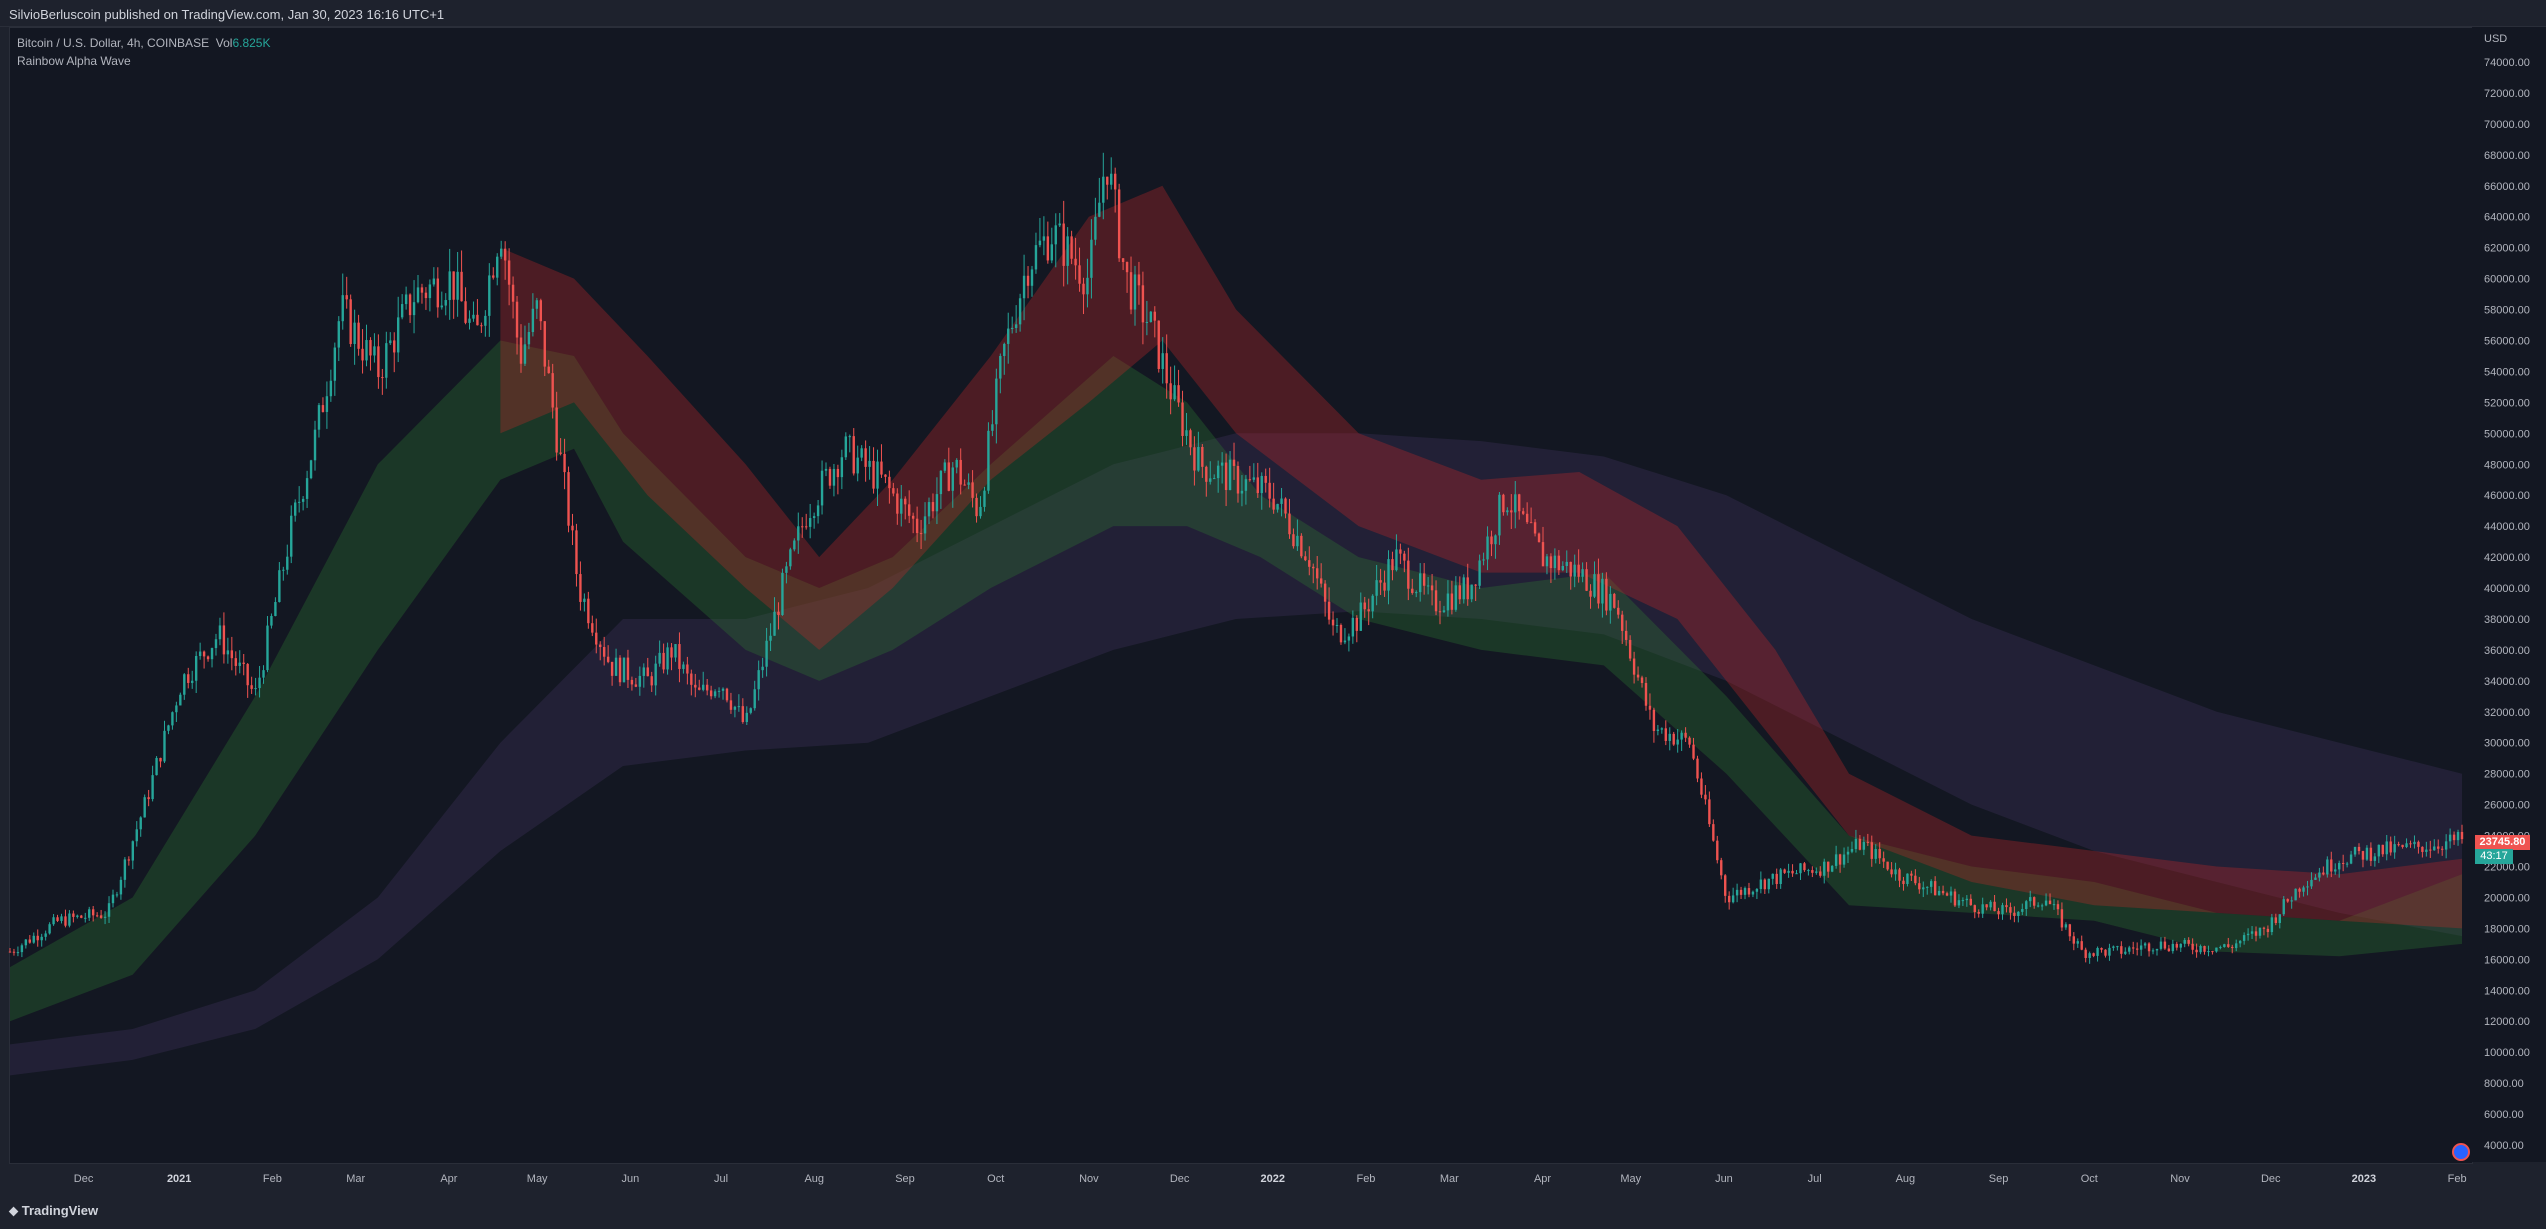 This screenshot has height=1229, width=2546. I want to click on y-tick-label: 50000.00, so click(2507, 434).